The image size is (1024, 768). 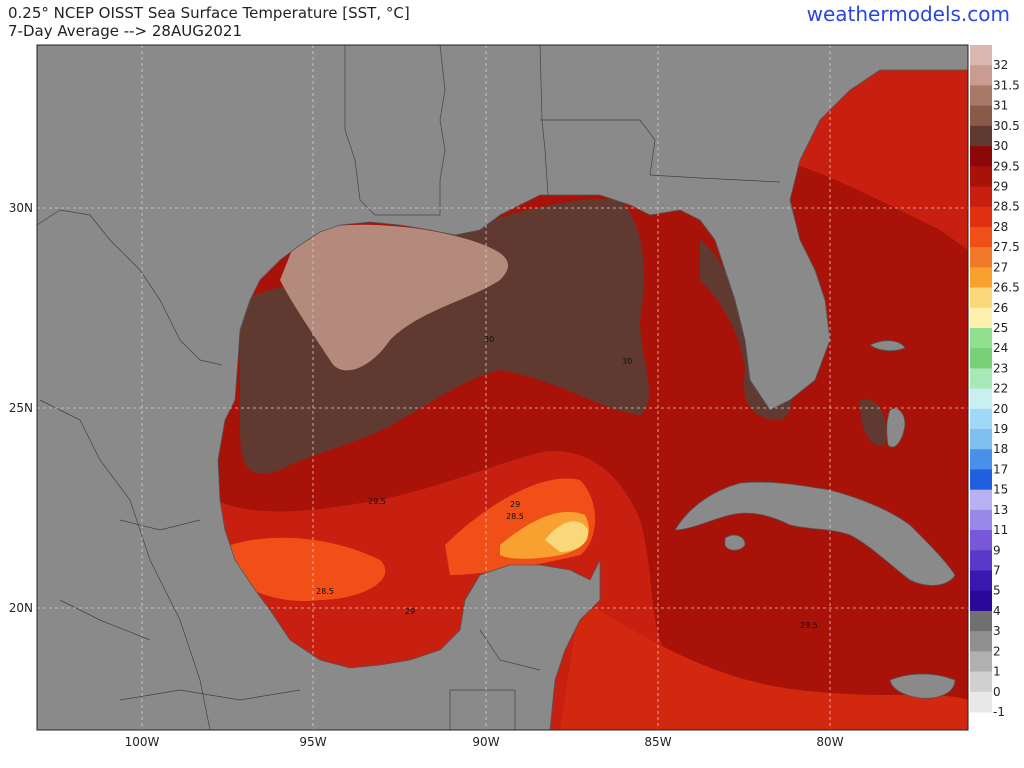 What do you see at coordinates (997, 631) in the screenshot?
I see `colorbar-label: 3` at bounding box center [997, 631].